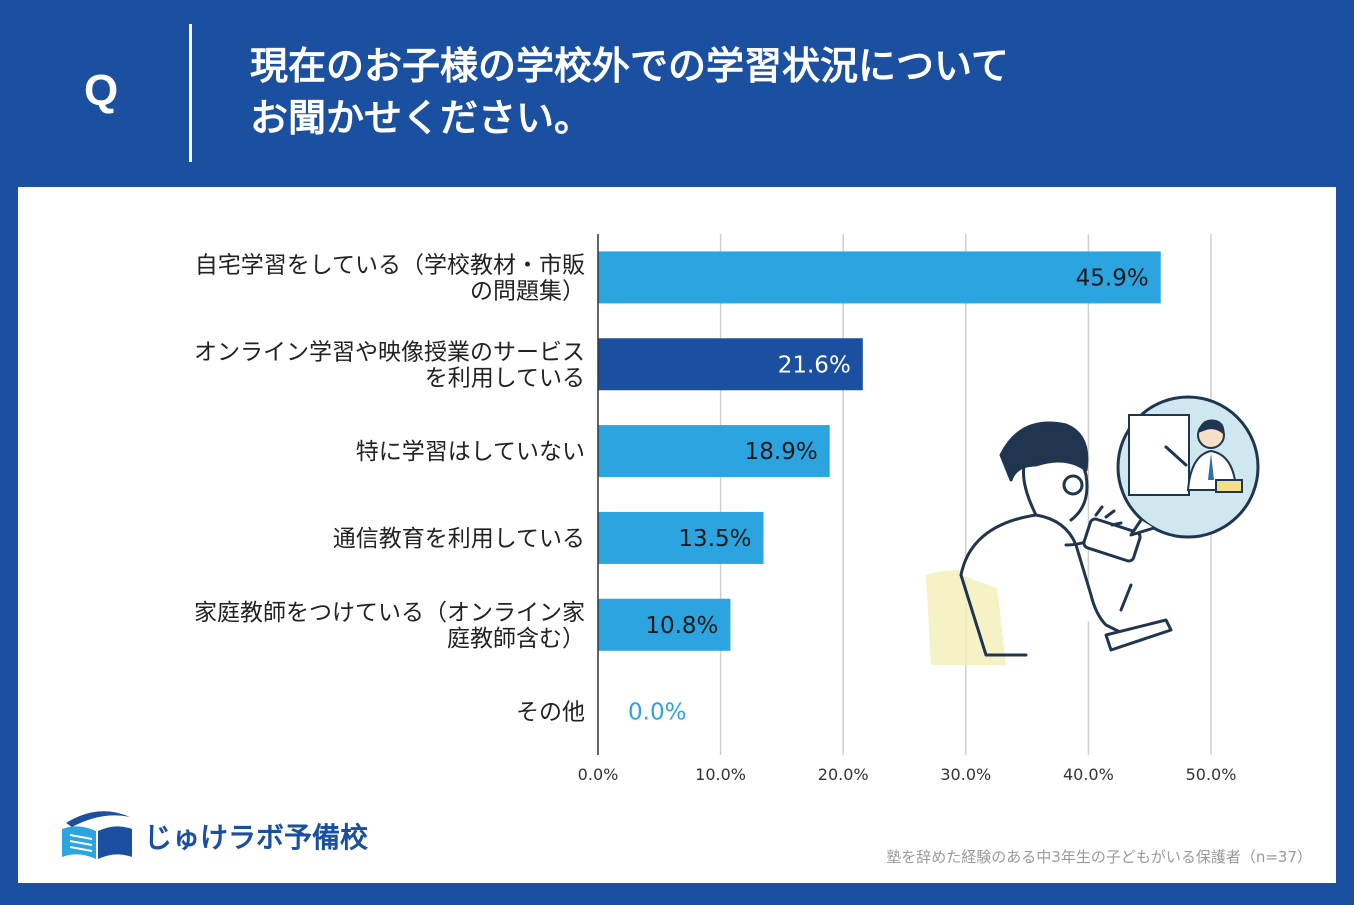  I want to click on book-logo-icon, so click(97, 835).